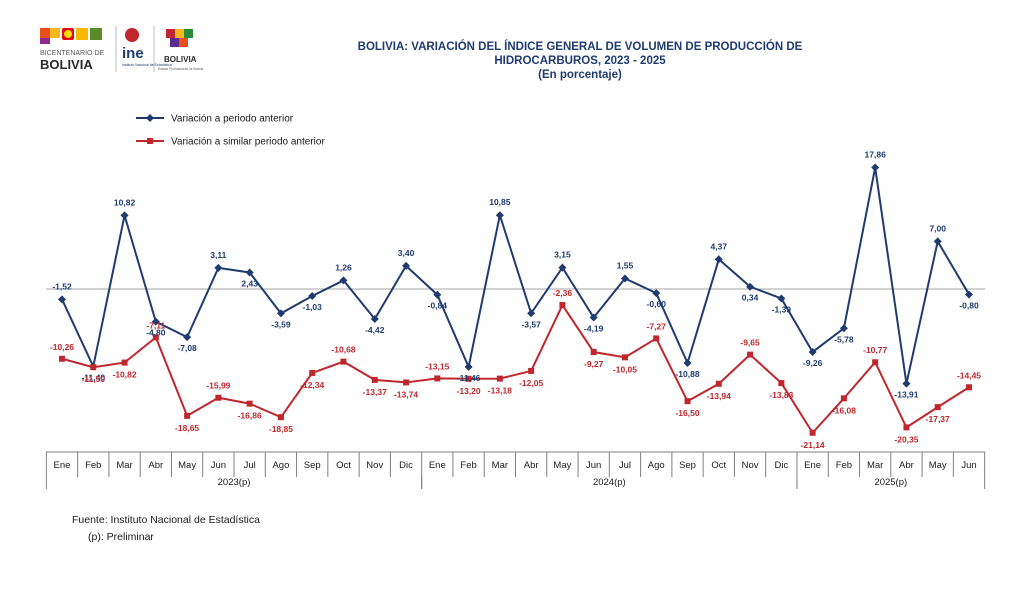 This screenshot has height=589, width=1024. I want to click on data-label-red: -13,83, so click(781, 395).